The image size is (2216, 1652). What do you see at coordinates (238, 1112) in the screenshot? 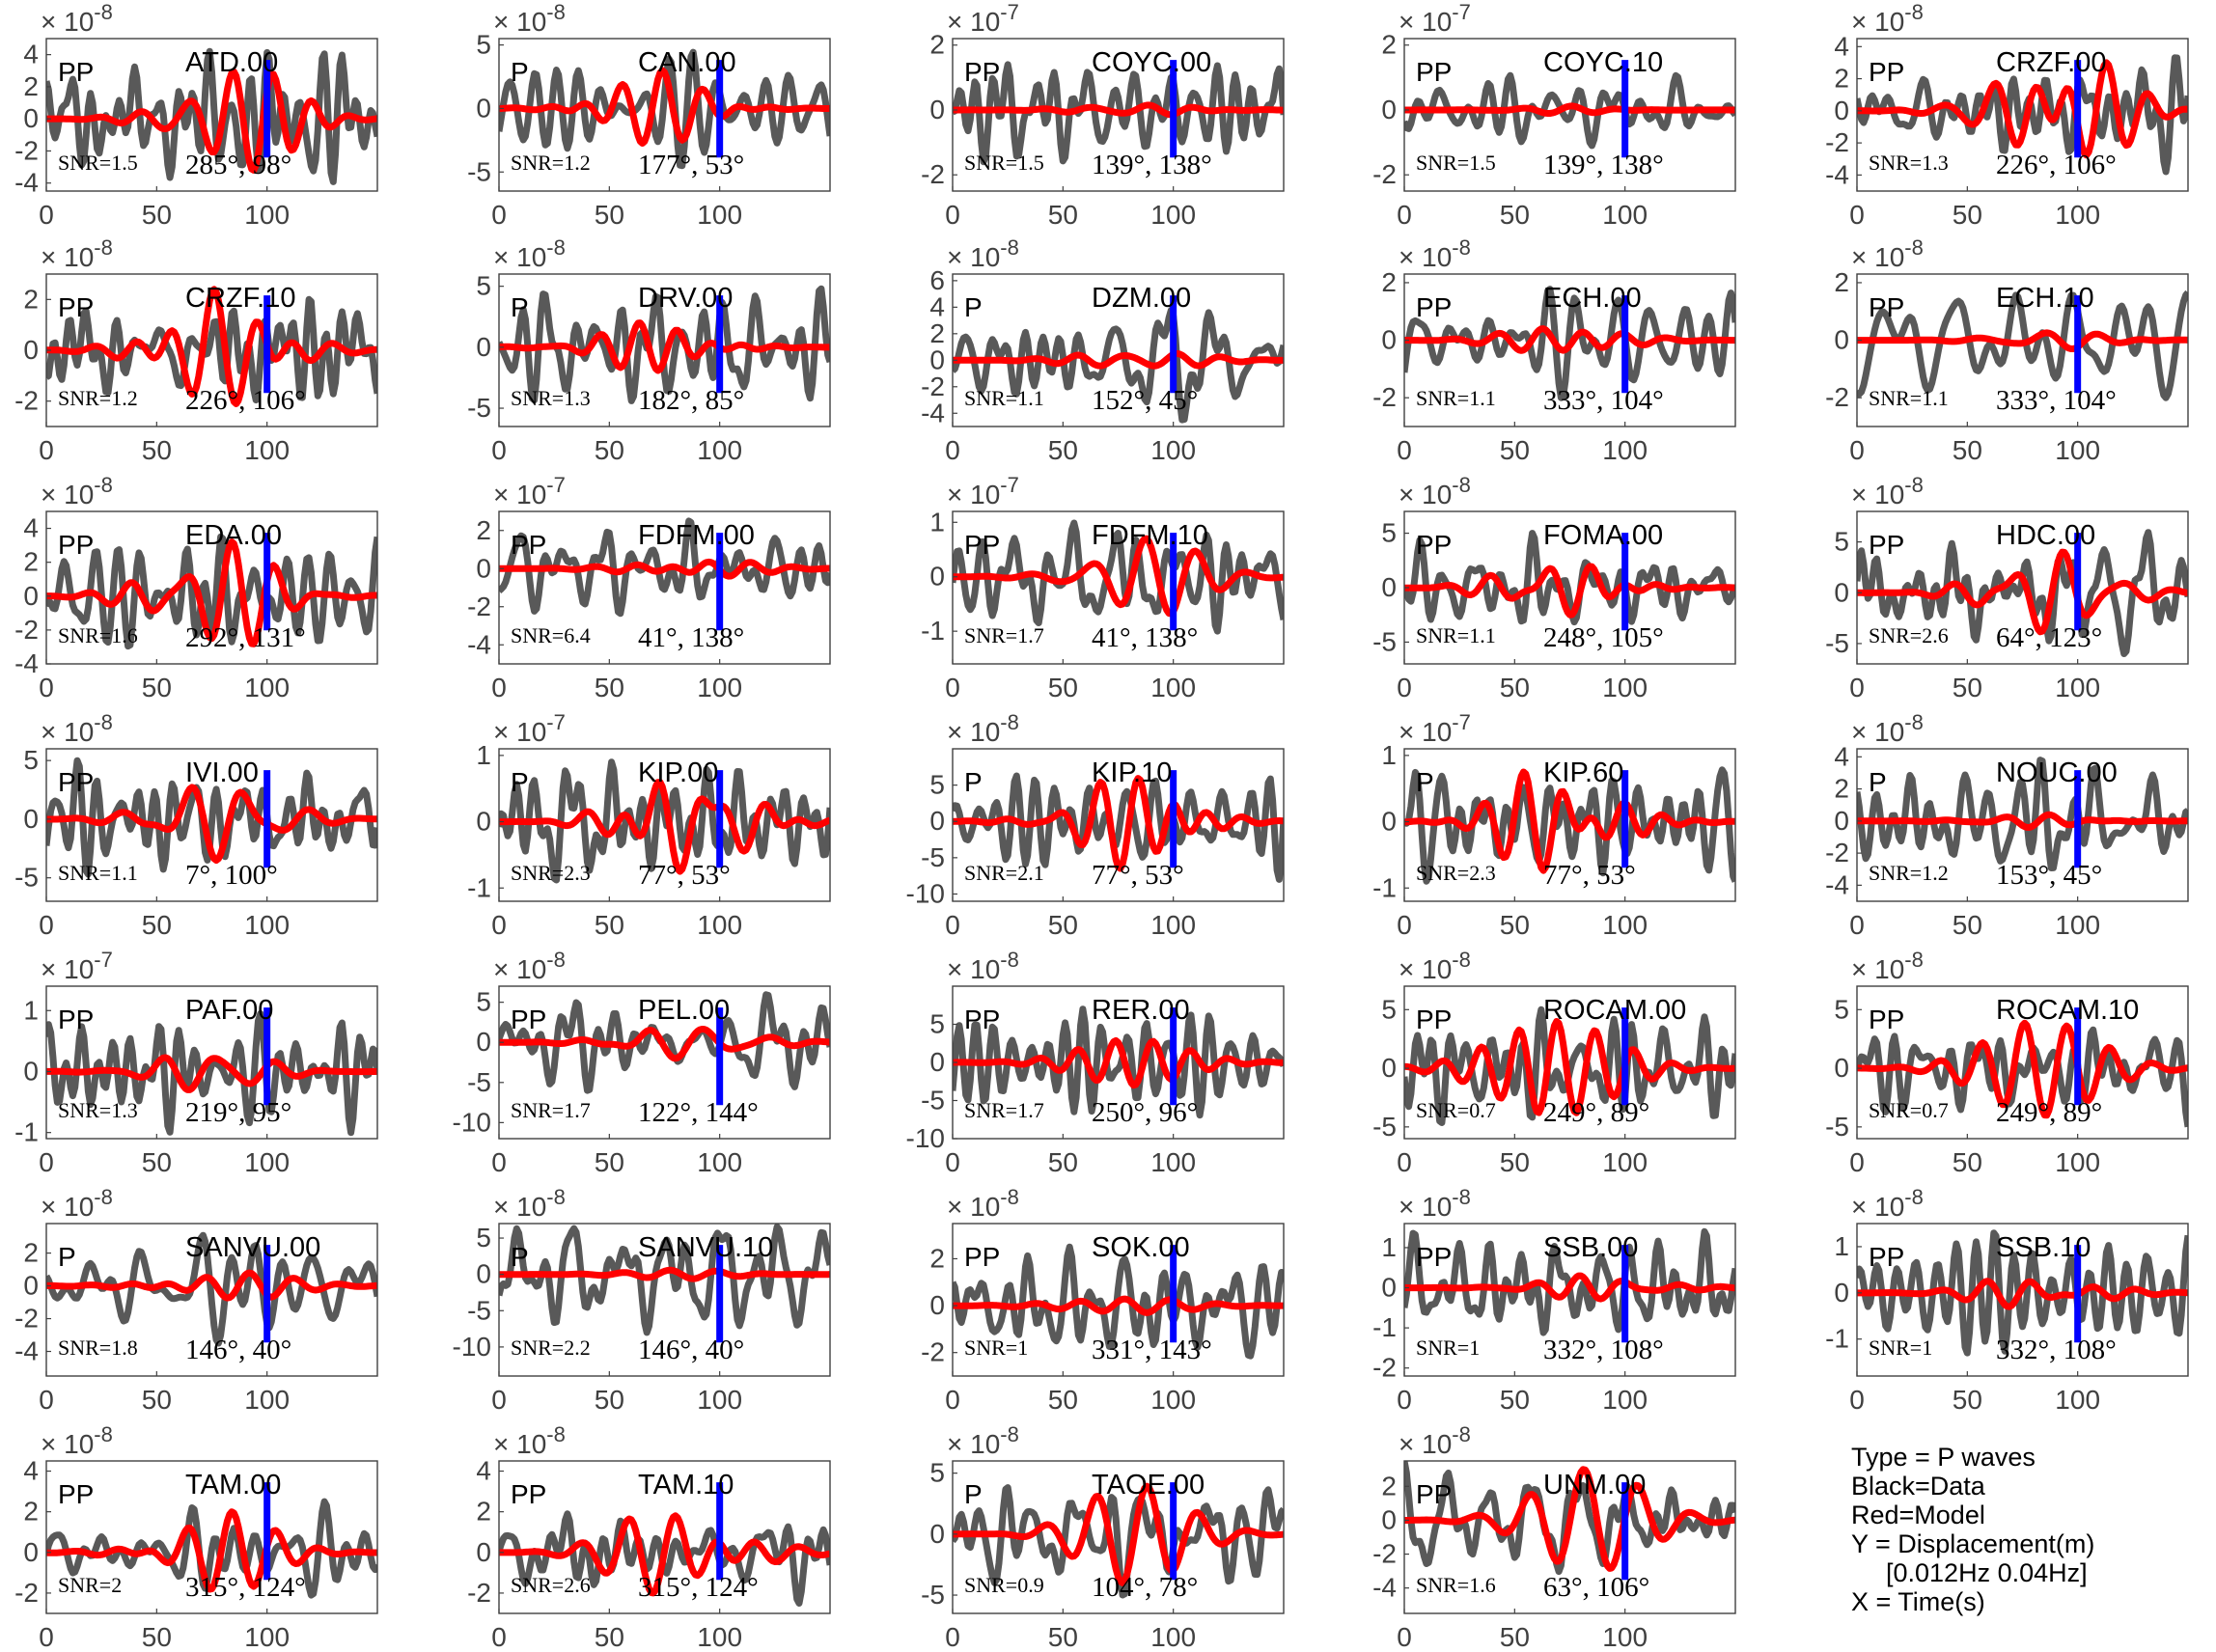
I see `angles-label: 219°, 95°` at bounding box center [238, 1112].